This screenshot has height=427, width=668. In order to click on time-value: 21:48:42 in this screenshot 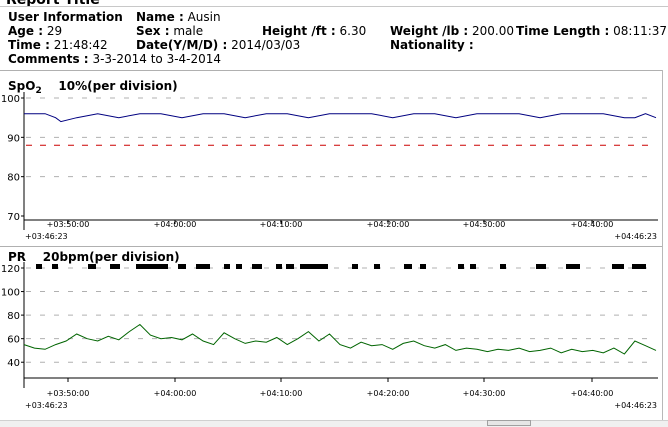, I will do `click(80, 45)`.